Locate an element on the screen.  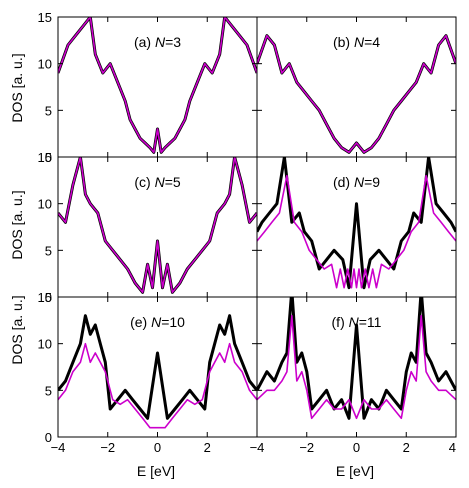
panel-d: (d) N=9 is located at coordinates (356, 227).